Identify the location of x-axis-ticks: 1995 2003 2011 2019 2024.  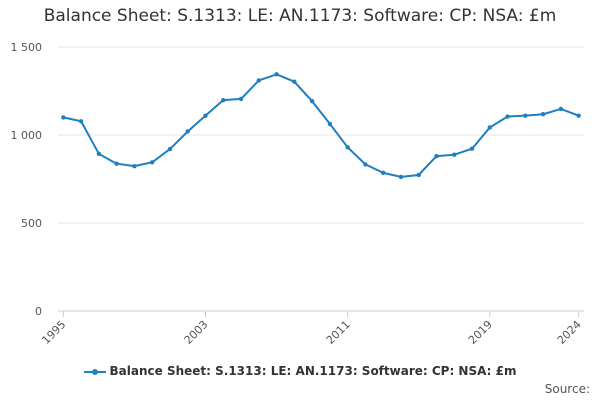
(311, 329).